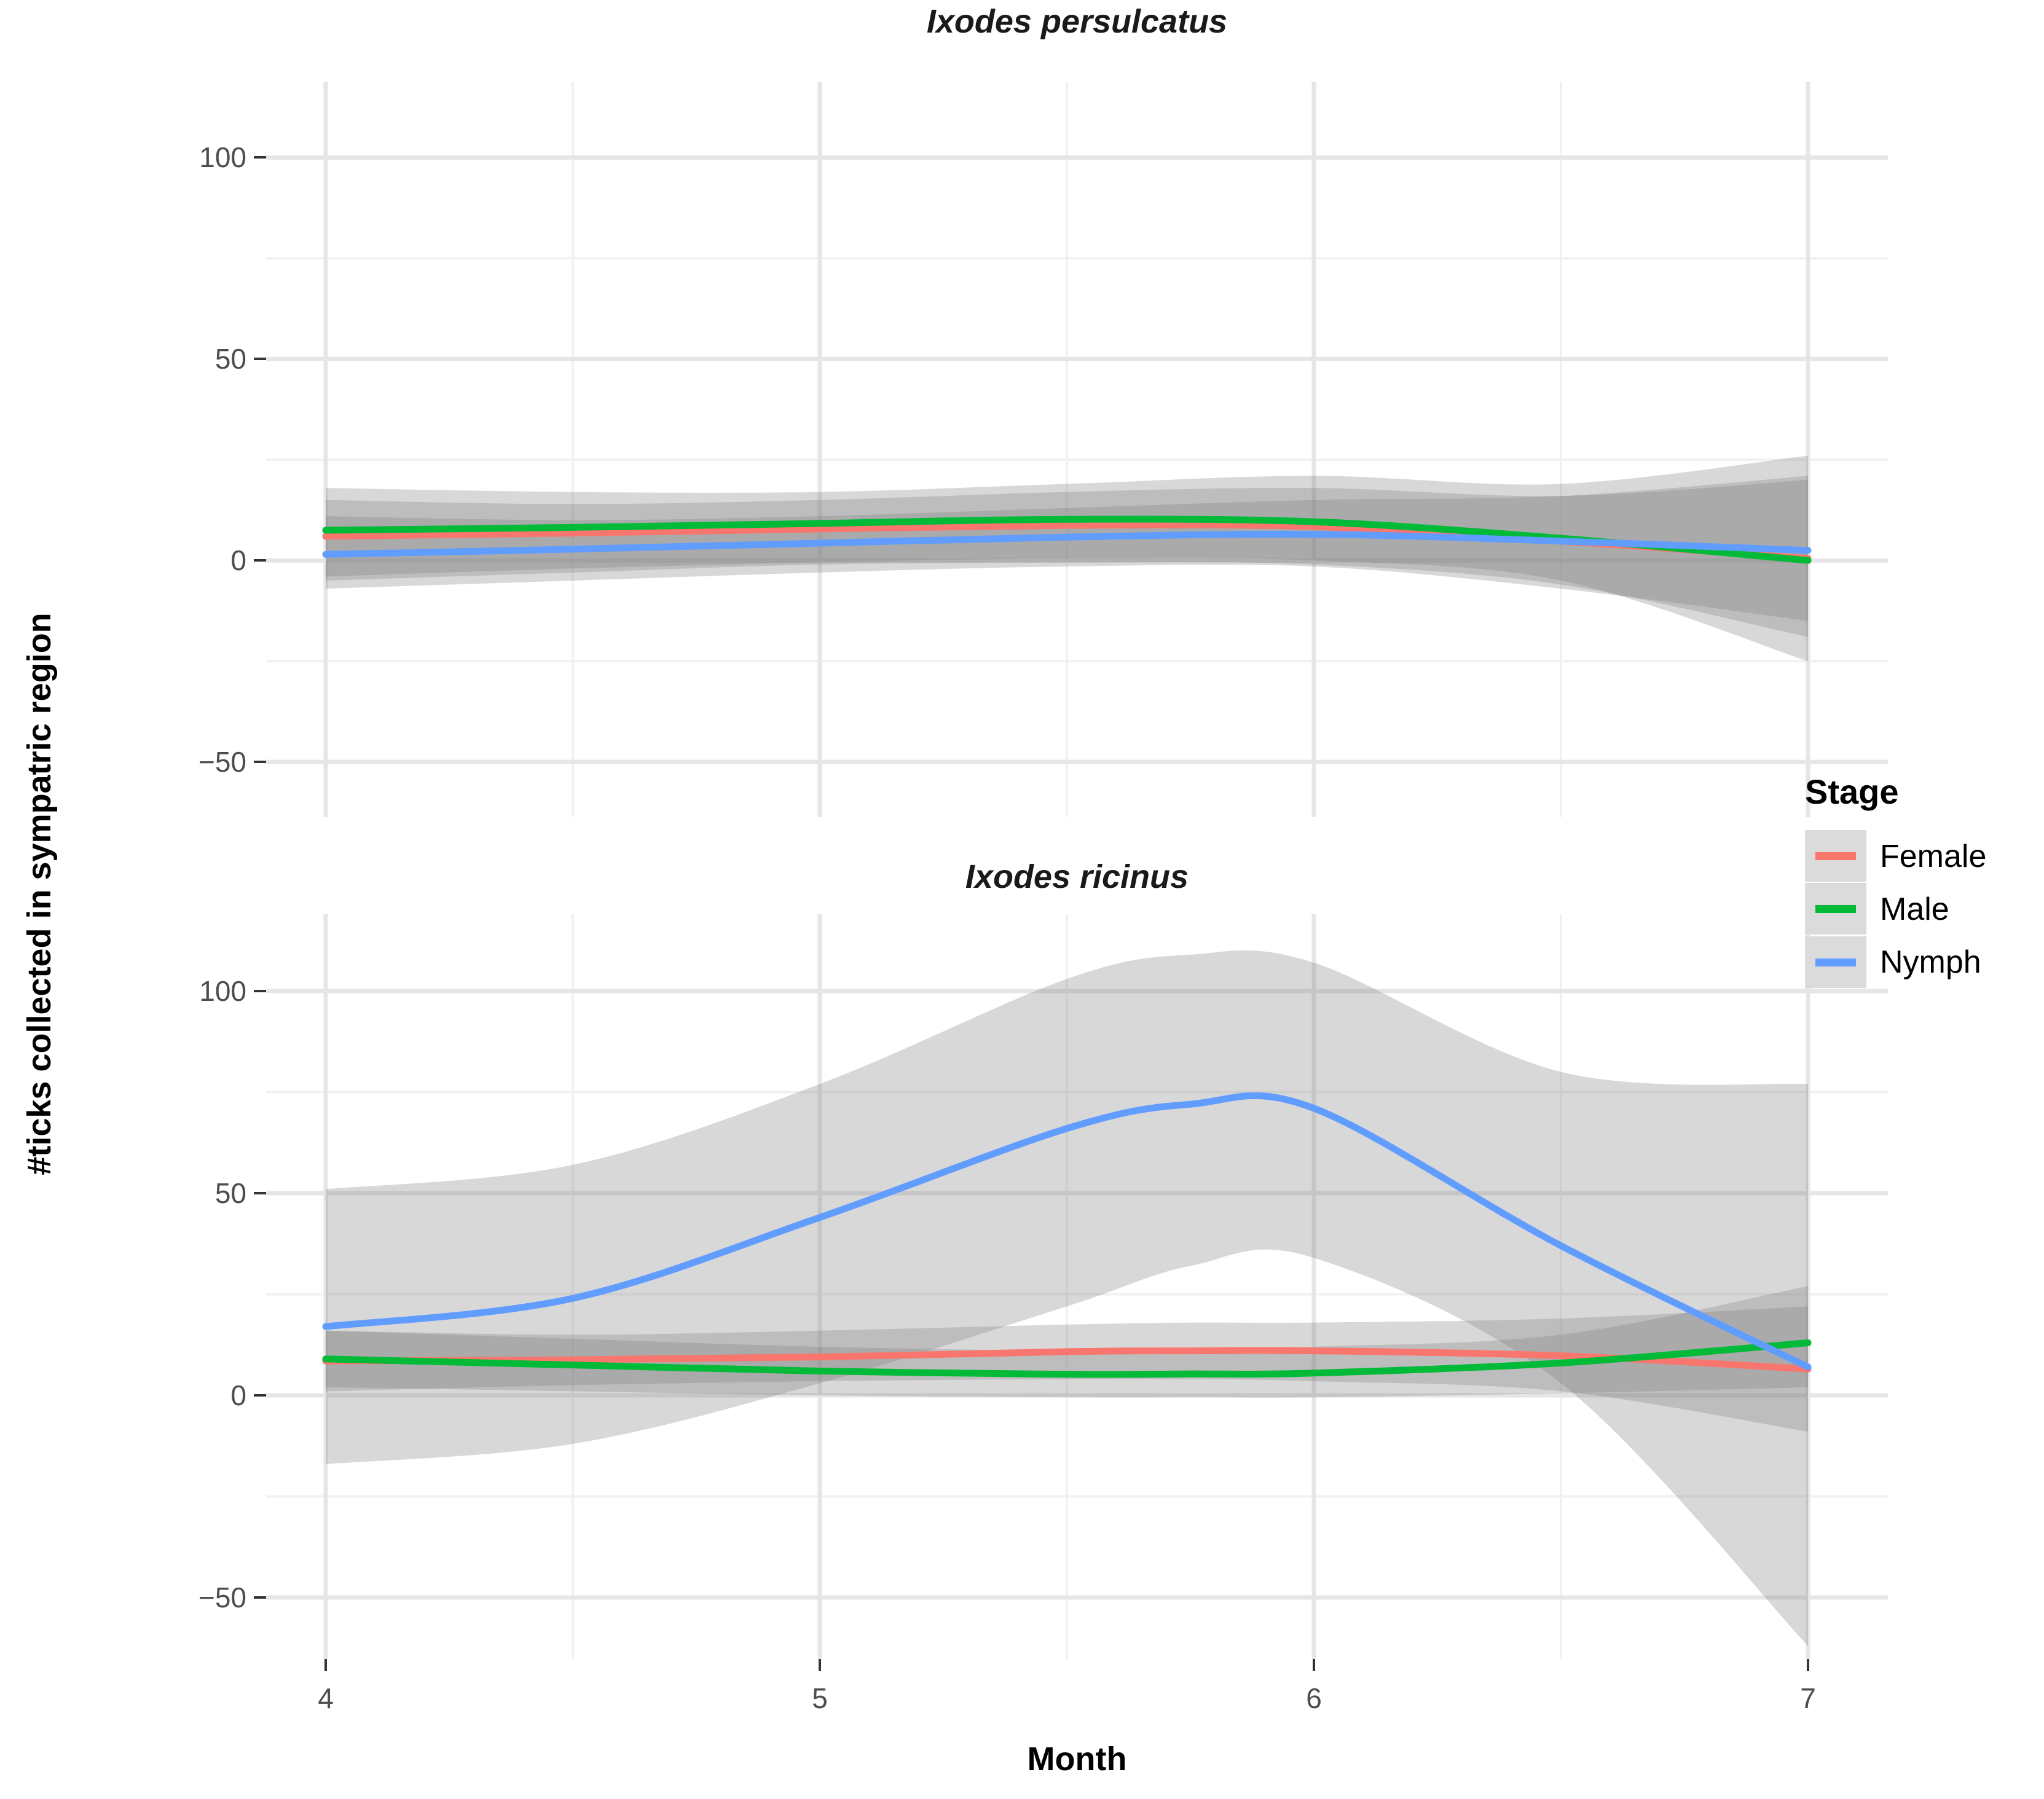  Describe the element at coordinates (1852, 791) in the screenshot. I see `legend-title: Stage` at that location.